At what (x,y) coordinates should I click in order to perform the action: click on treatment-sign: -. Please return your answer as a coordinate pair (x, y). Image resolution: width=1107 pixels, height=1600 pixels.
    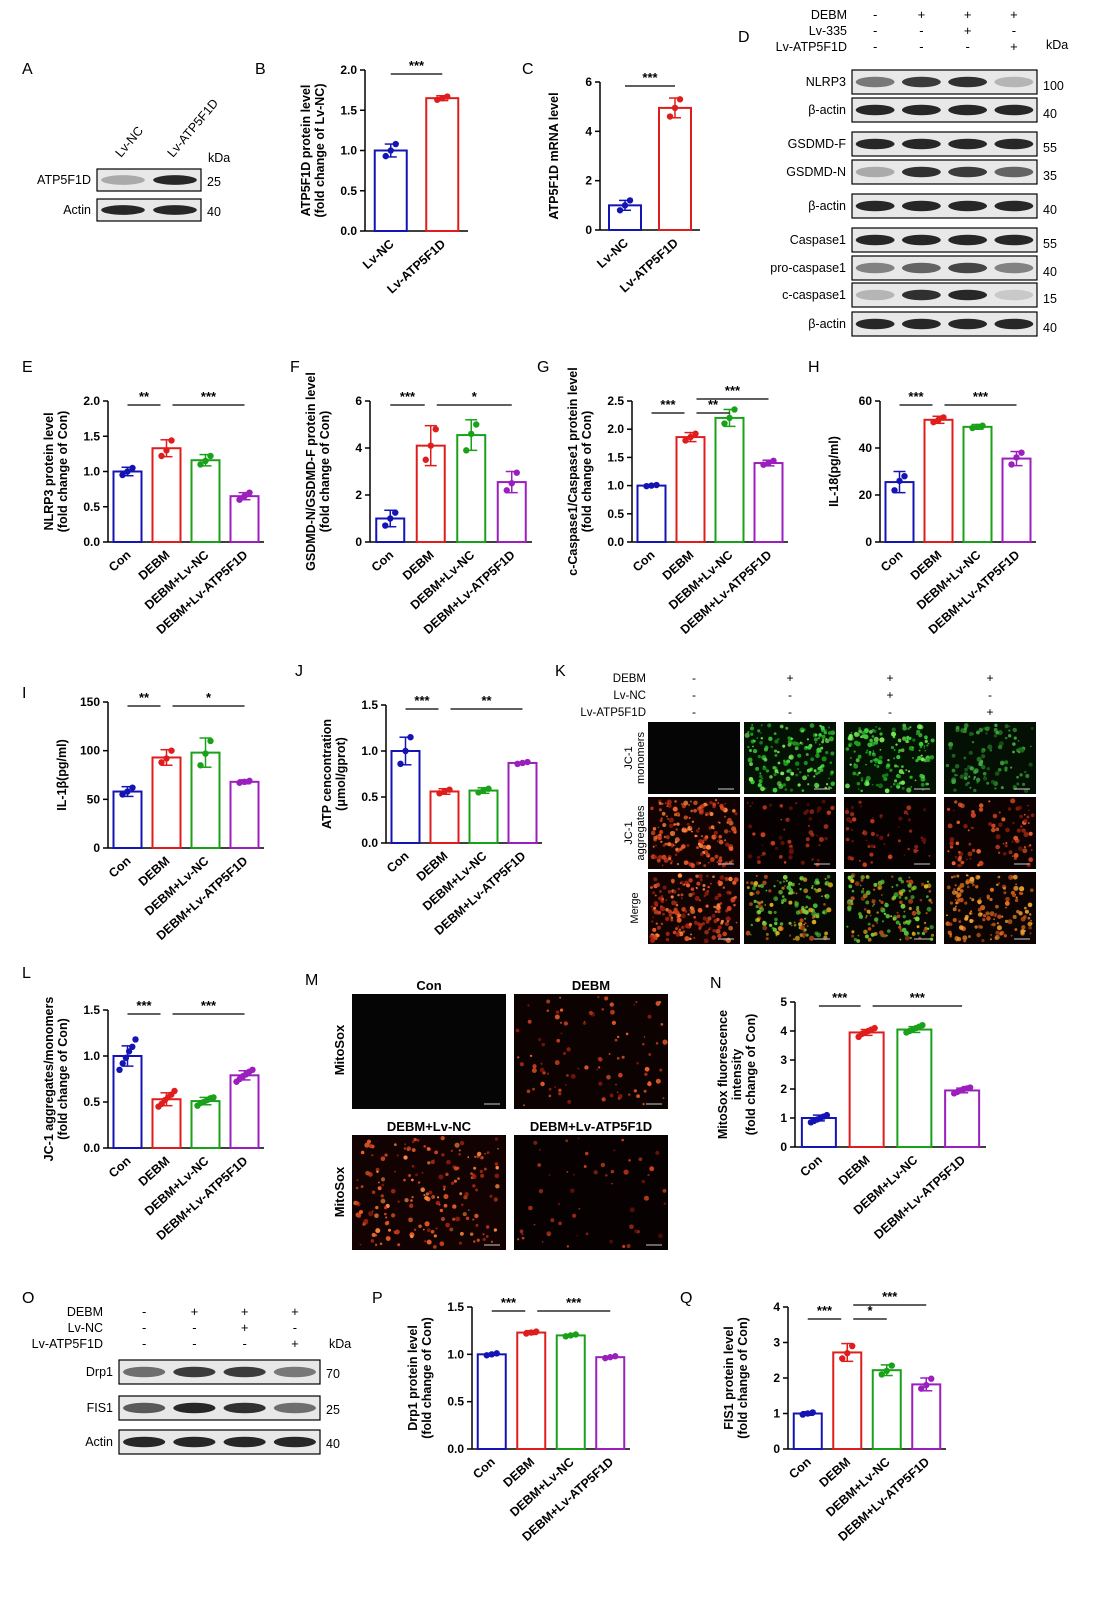
    Looking at the image, I should click on (921, 46).